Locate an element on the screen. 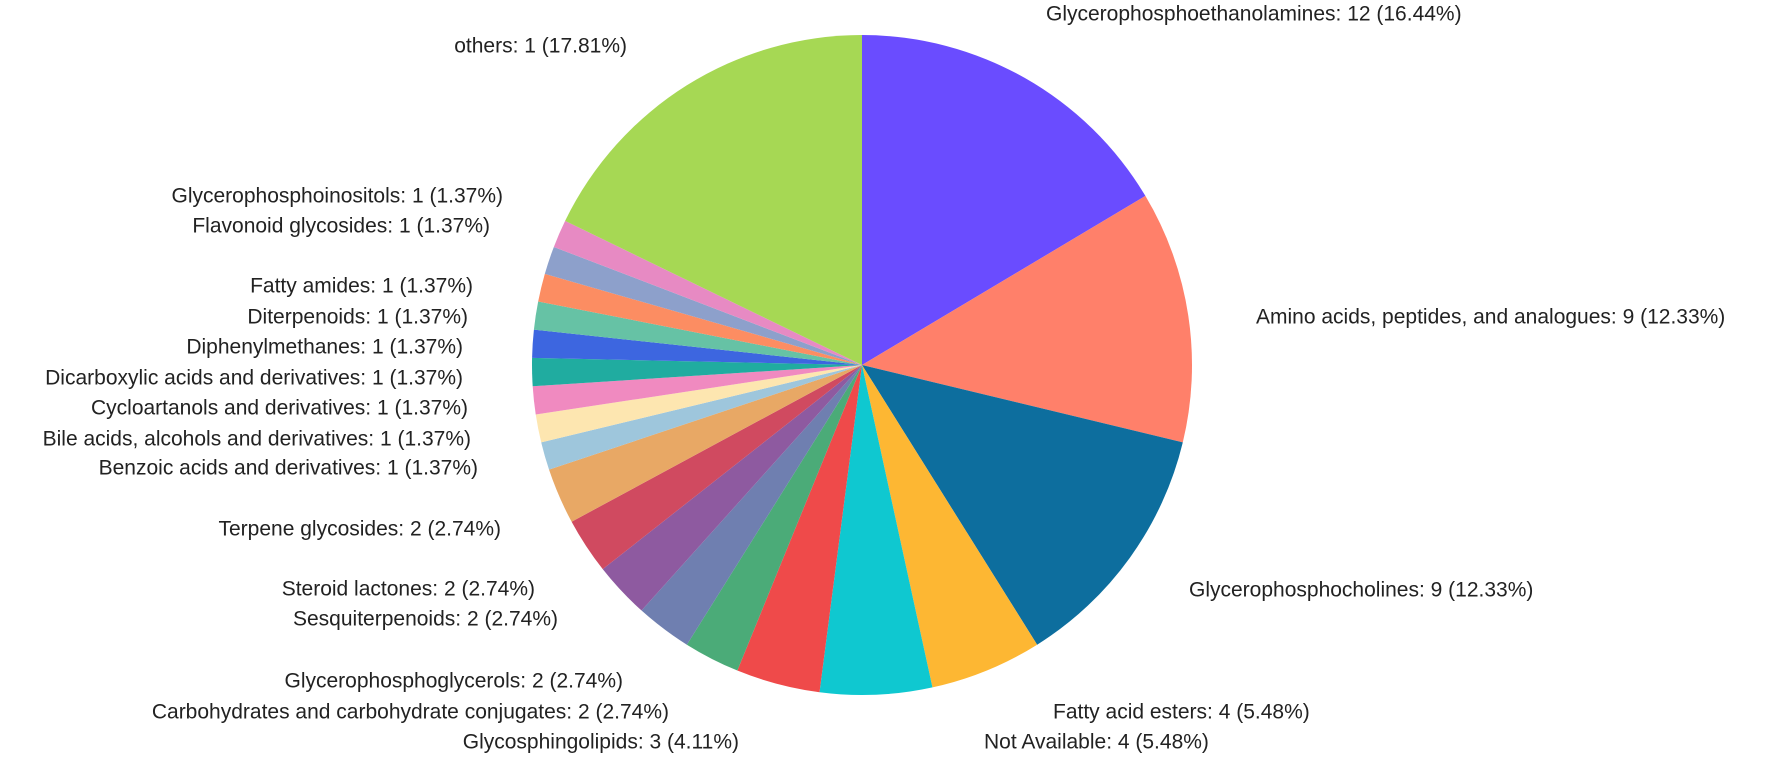 This screenshot has height=762, width=1772. slice-label: Diphenylmethanes: 1 (1.37%) is located at coordinates (324, 347).